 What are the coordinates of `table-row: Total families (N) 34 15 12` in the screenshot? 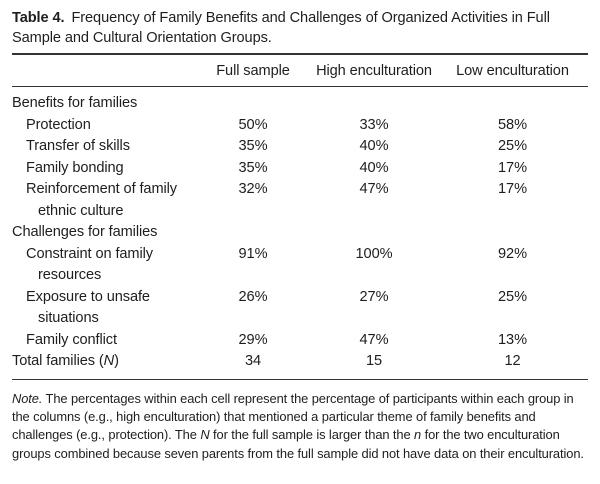 It's located at (300, 365).